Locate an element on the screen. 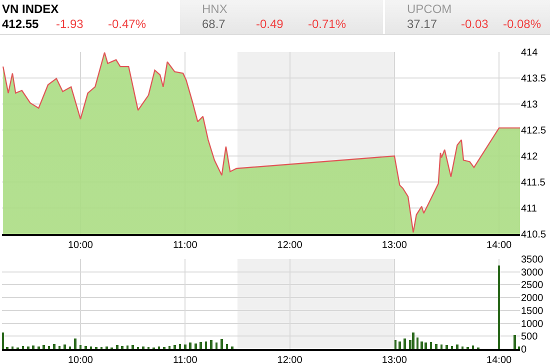  y-tick-label: 1000 is located at coordinates (532, 324).